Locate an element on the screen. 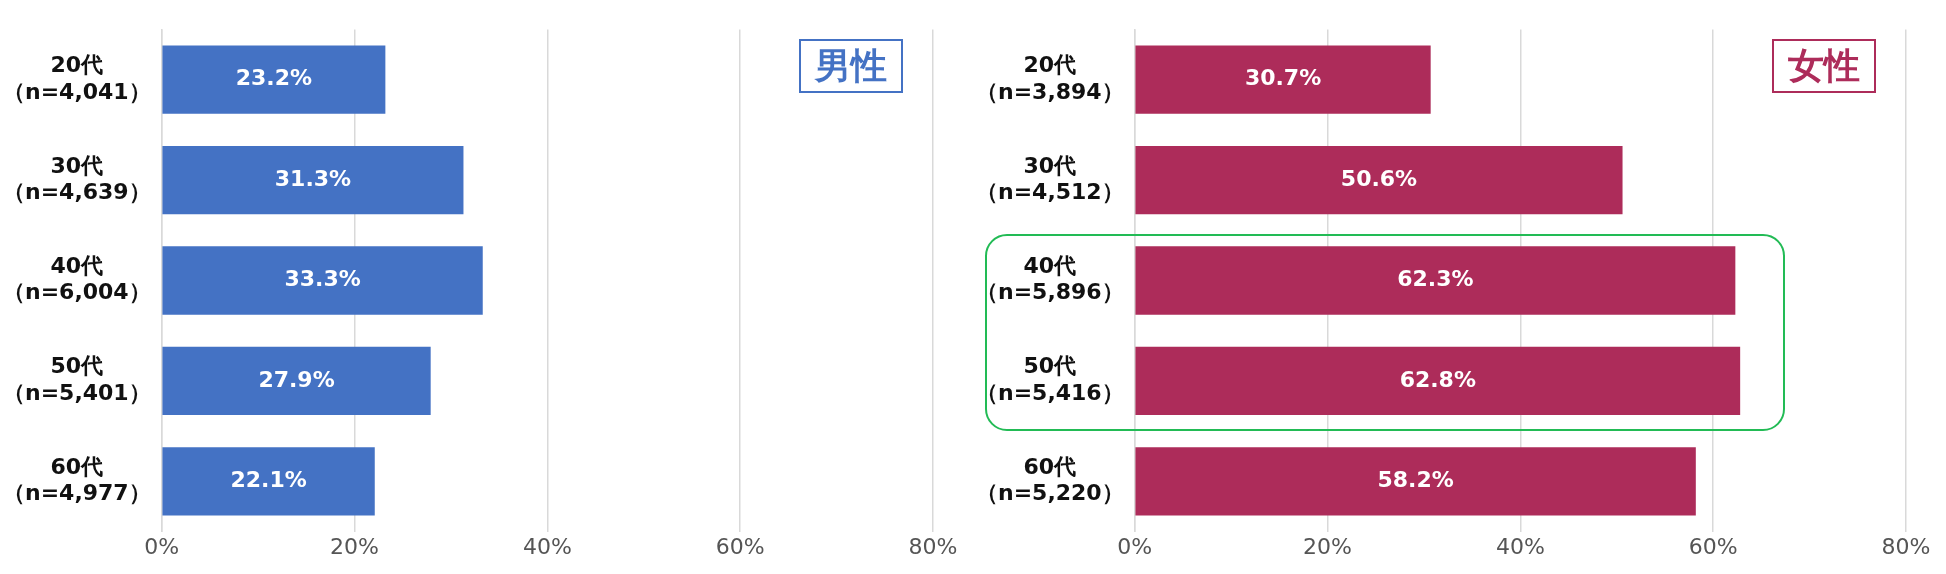  data-label: 58.2% is located at coordinates (1415, 480).